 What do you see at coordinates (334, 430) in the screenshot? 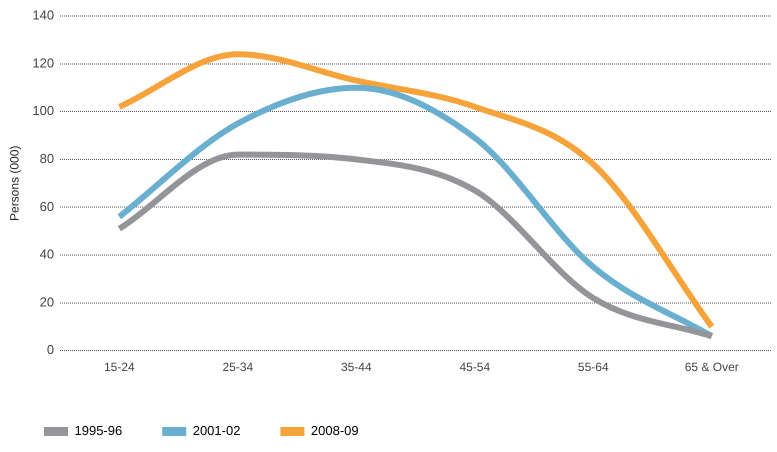
I see `legend-label: 2008-09` at bounding box center [334, 430].